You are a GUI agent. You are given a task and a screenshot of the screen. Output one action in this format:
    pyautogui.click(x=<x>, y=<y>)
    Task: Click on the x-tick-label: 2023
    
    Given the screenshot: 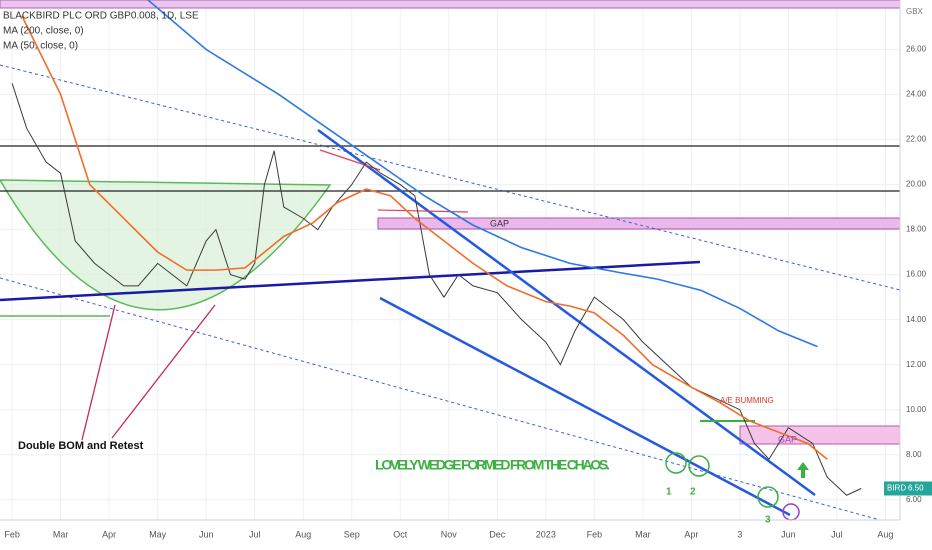 What is the action you would take?
    pyautogui.click(x=546, y=534)
    